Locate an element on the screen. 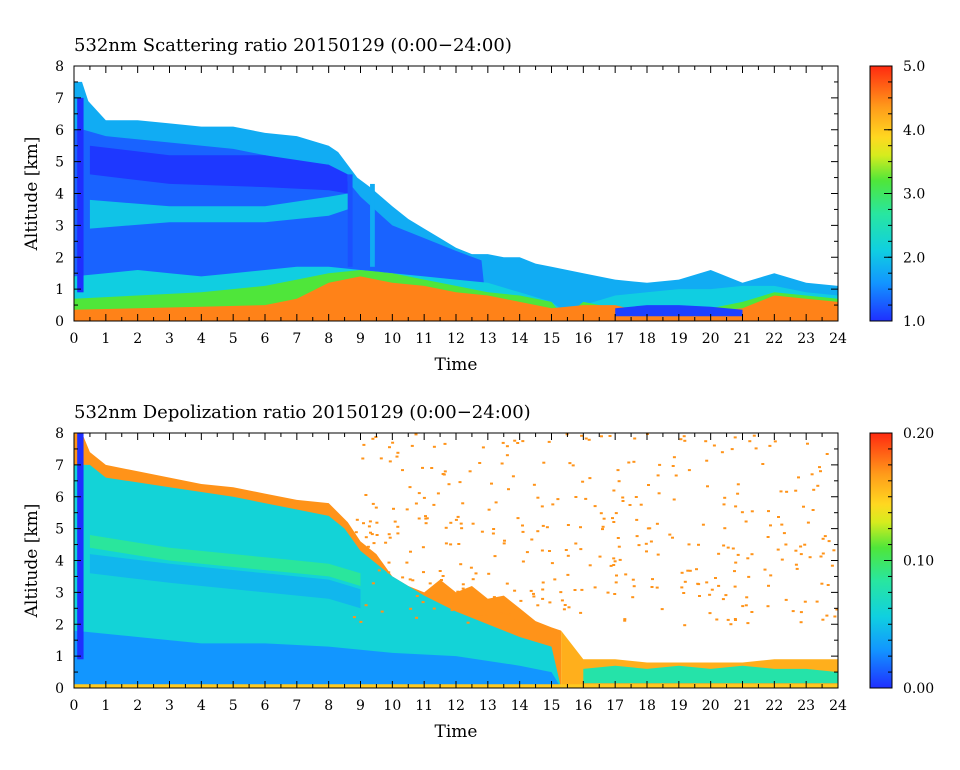 This screenshot has width=960, height=770. colorbar-tick-label: 0.00 is located at coordinates (918, 689).